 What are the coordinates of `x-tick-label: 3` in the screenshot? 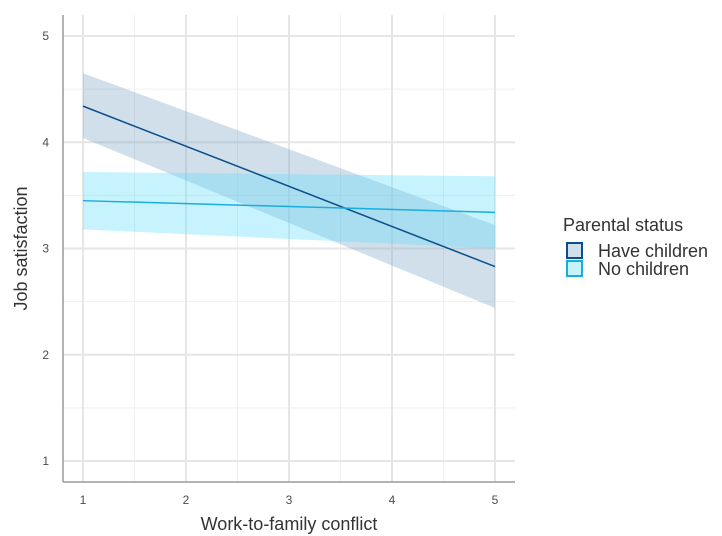 It's located at (289, 500).